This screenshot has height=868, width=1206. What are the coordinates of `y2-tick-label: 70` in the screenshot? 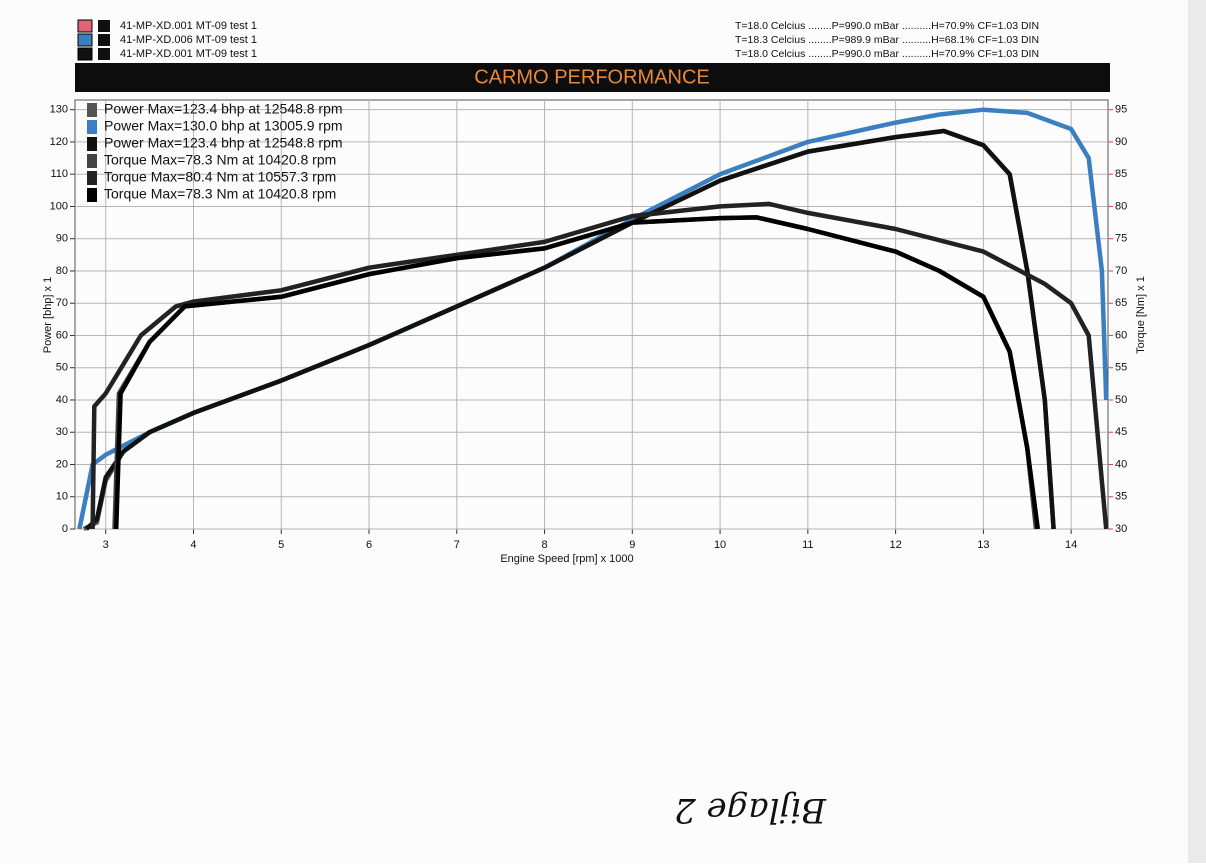 It's located at (1121, 271).